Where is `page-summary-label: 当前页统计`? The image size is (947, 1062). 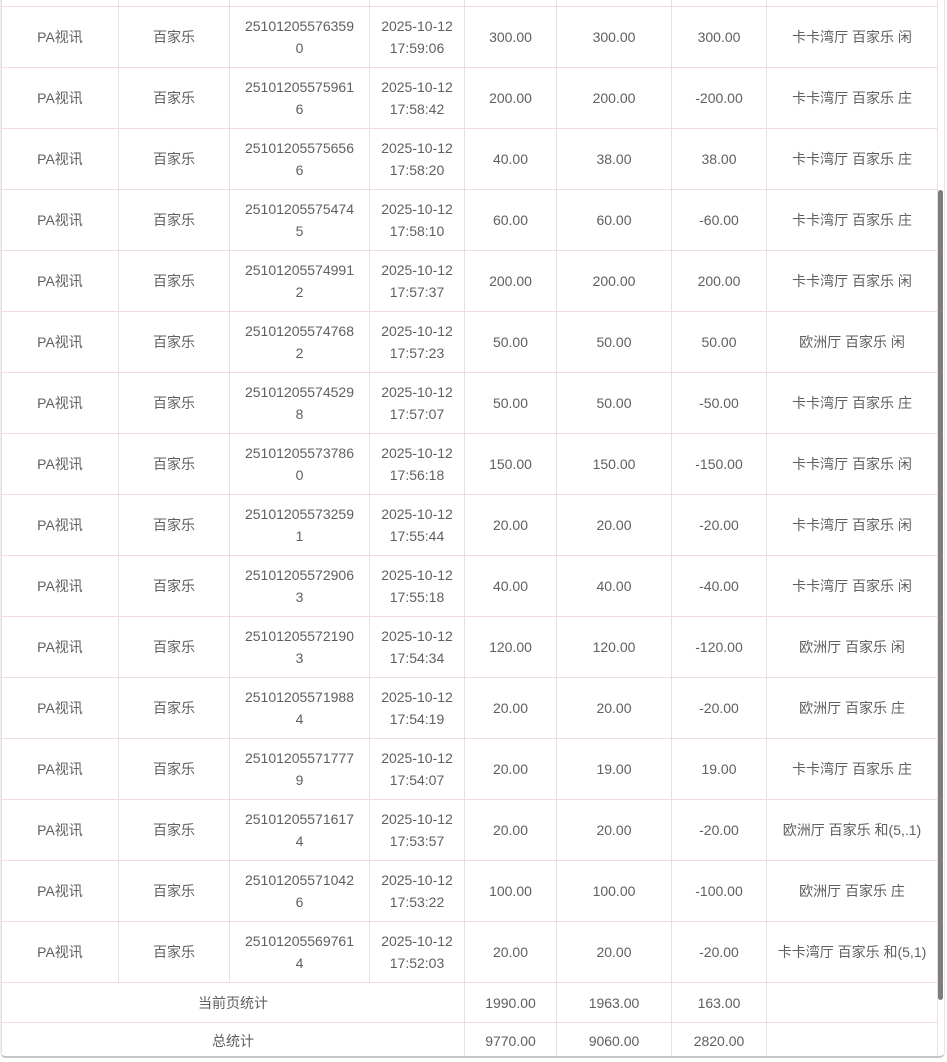 page-summary-label: 当前页统计 is located at coordinates (233, 1002).